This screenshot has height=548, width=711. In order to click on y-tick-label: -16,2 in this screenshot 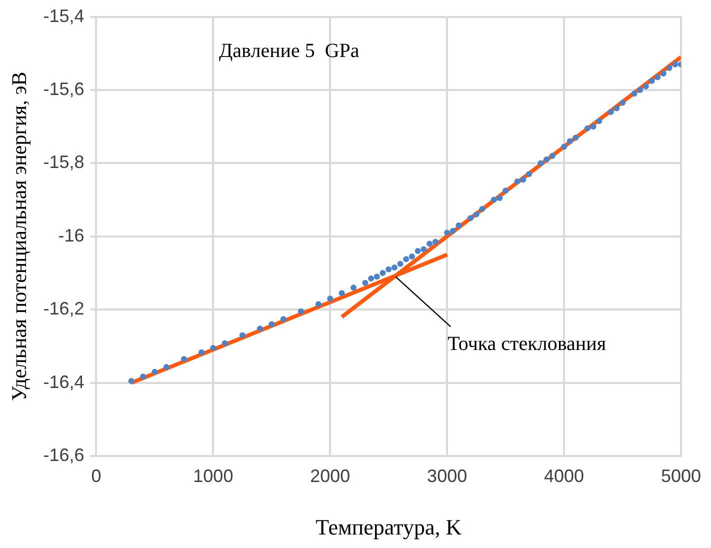, I will do `click(63, 308)`.